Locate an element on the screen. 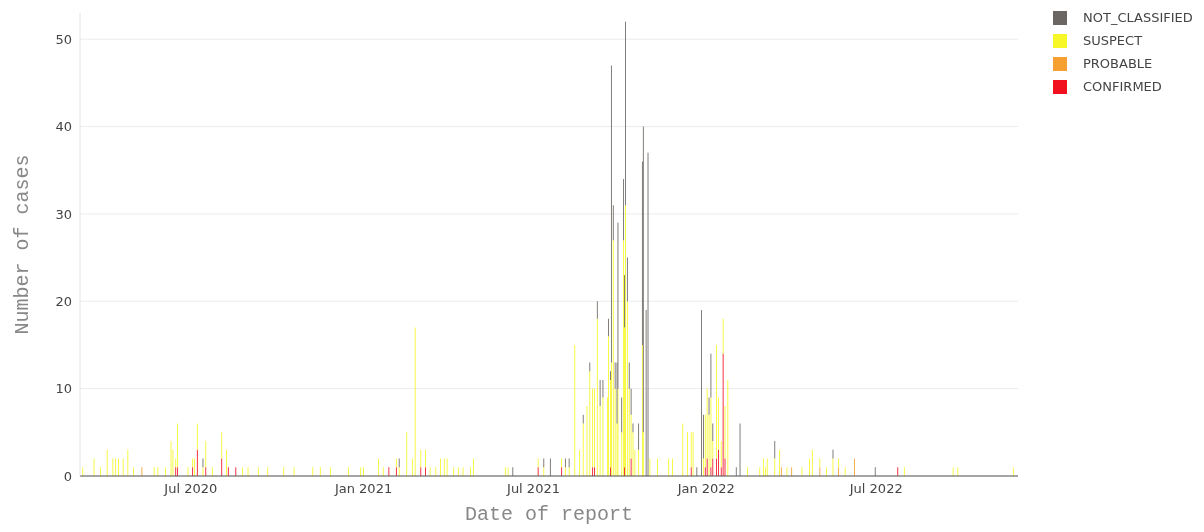 Image resolution: width=1204 pixels, height=532 pixels. x-axis-title: Date of report is located at coordinates (549, 514).